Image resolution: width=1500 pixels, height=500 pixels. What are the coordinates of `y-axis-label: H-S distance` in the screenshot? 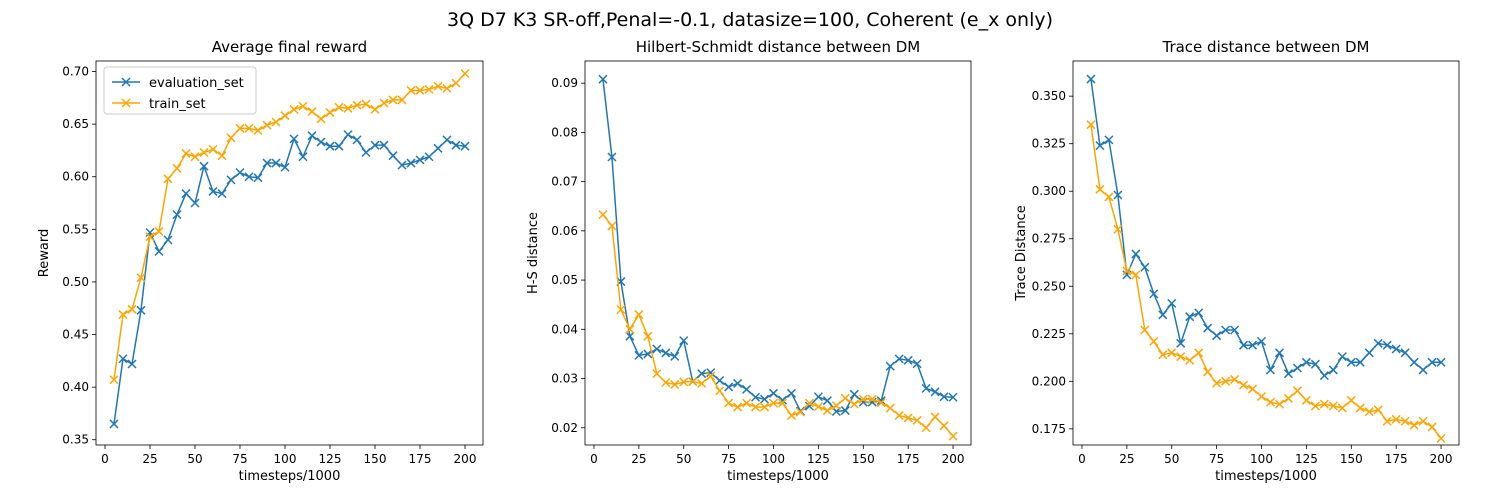 It's located at (533, 253).